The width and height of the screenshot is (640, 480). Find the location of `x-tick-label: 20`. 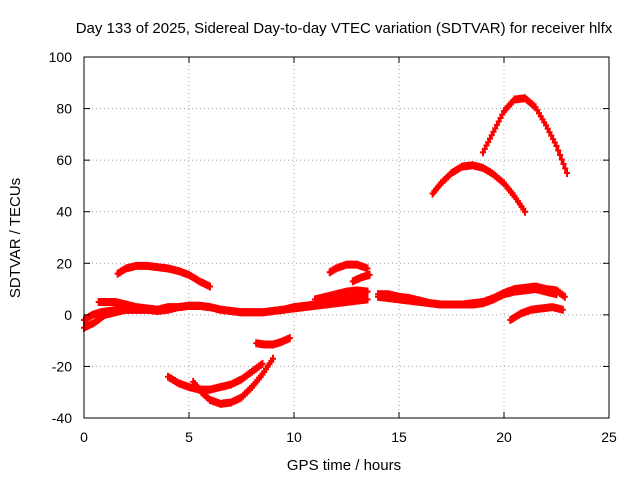

x-tick-label: 20 is located at coordinates (504, 437).